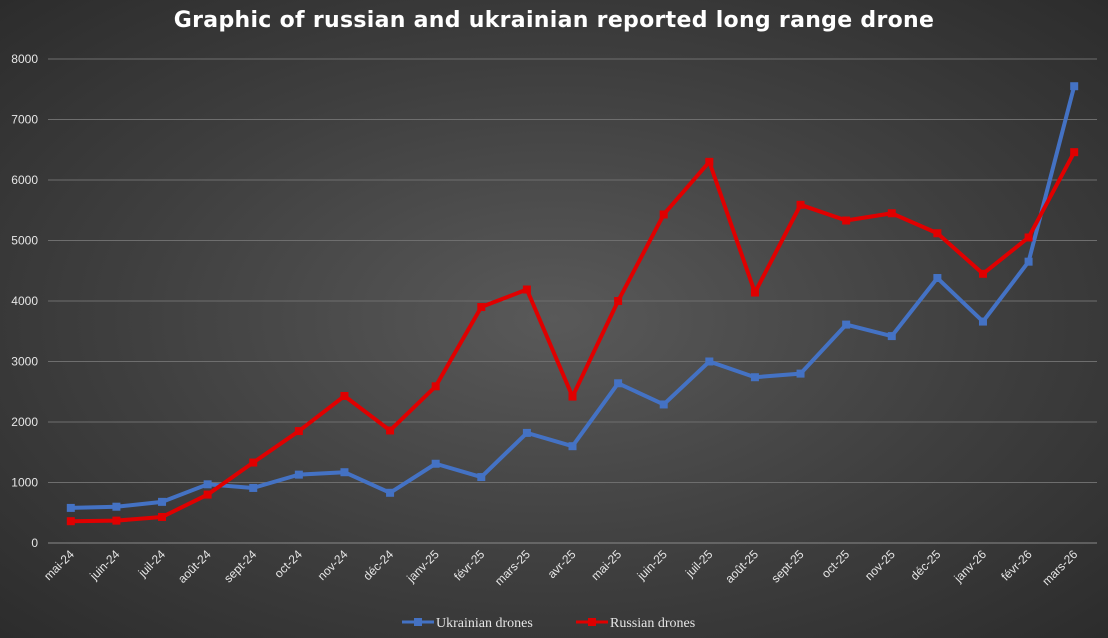 The image size is (1108, 638). I want to click on x-tick-label: janv-26, so click(970, 566).